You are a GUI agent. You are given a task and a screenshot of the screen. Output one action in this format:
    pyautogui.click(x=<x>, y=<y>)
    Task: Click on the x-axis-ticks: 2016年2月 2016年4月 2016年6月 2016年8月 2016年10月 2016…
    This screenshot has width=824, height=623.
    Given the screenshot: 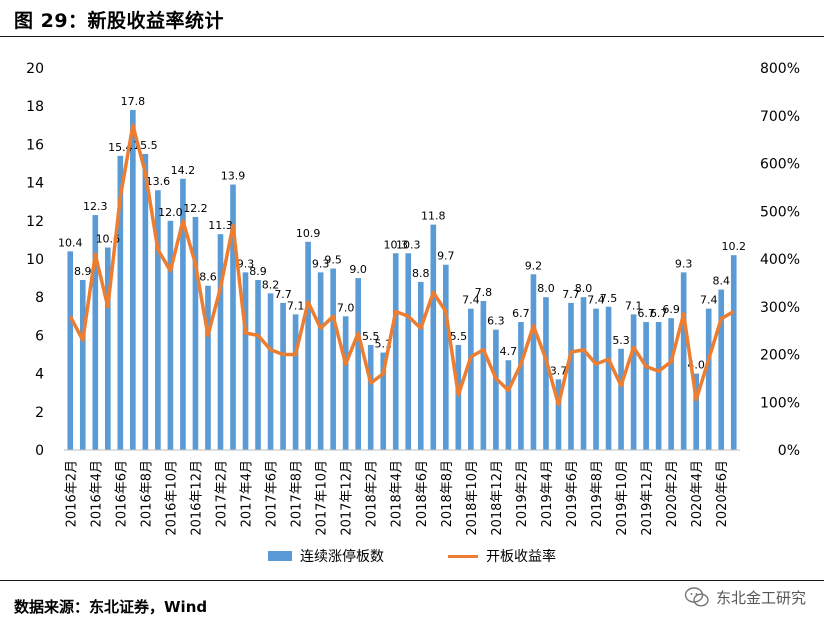 What is the action you would take?
    pyautogui.click(x=397, y=498)
    